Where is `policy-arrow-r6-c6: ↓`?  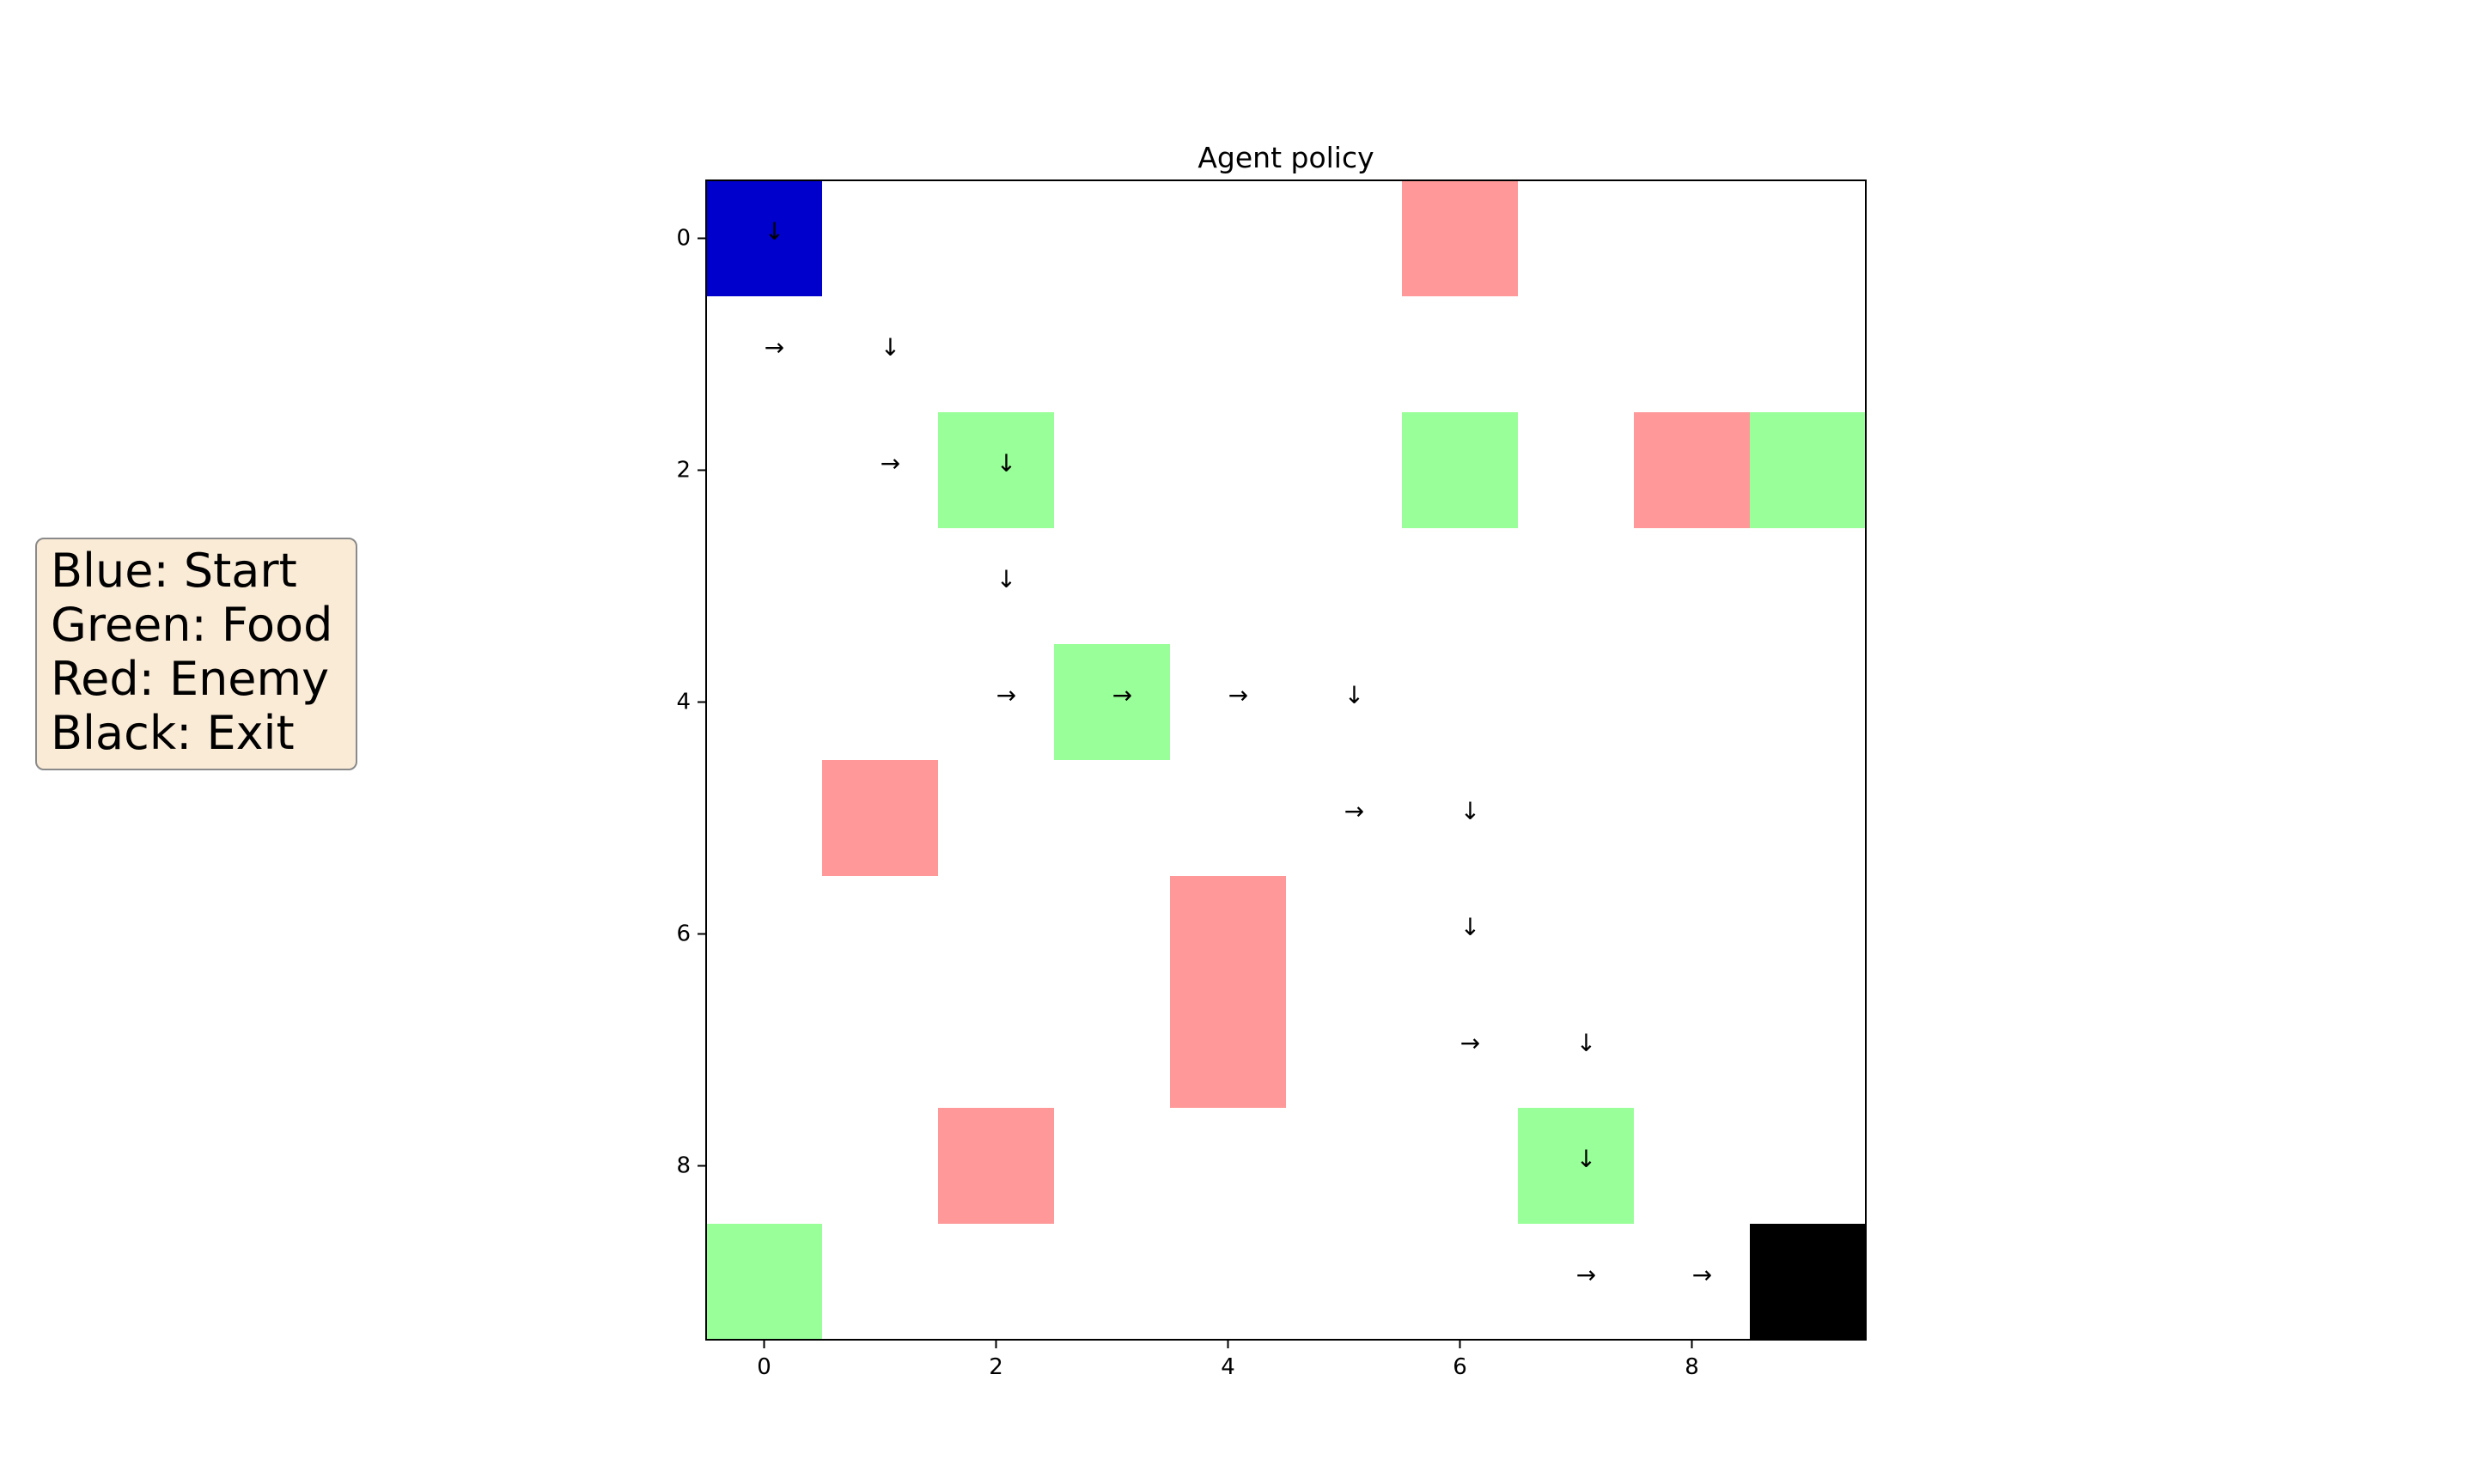
policy-arrow-r6-c6: ↓ is located at coordinates (1470, 927).